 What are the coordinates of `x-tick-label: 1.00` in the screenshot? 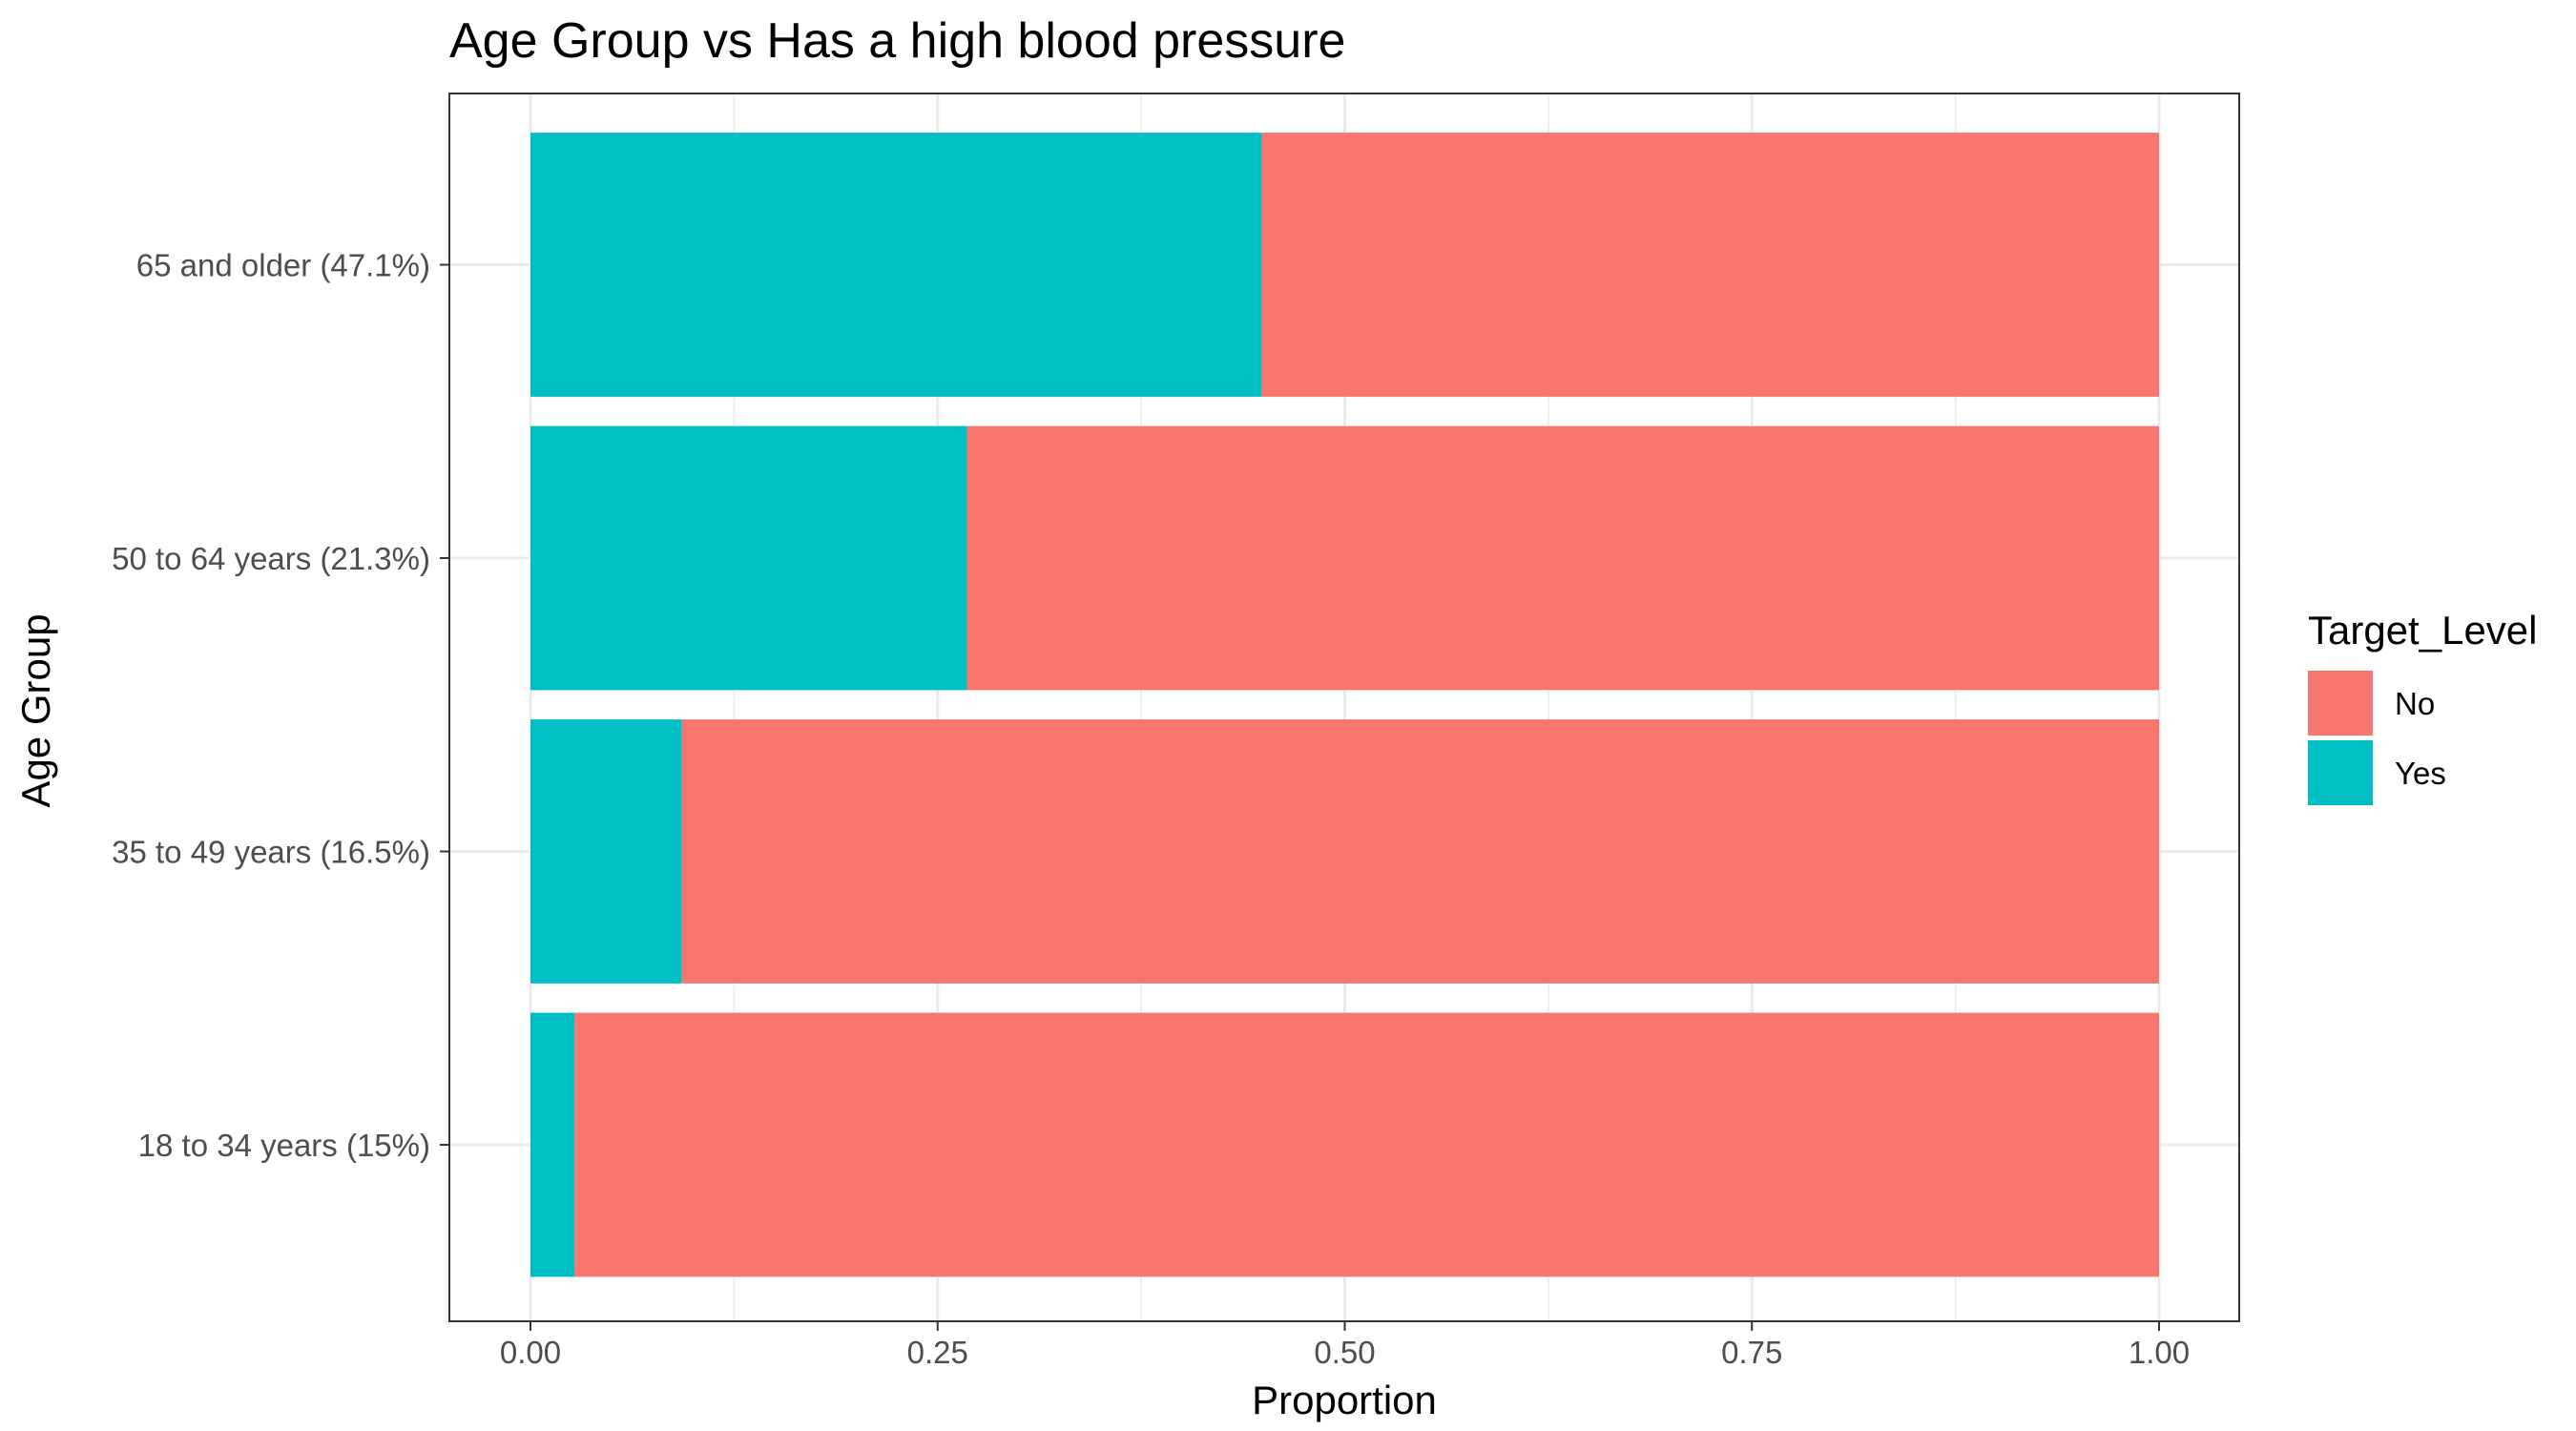 It's located at (2159, 1353).